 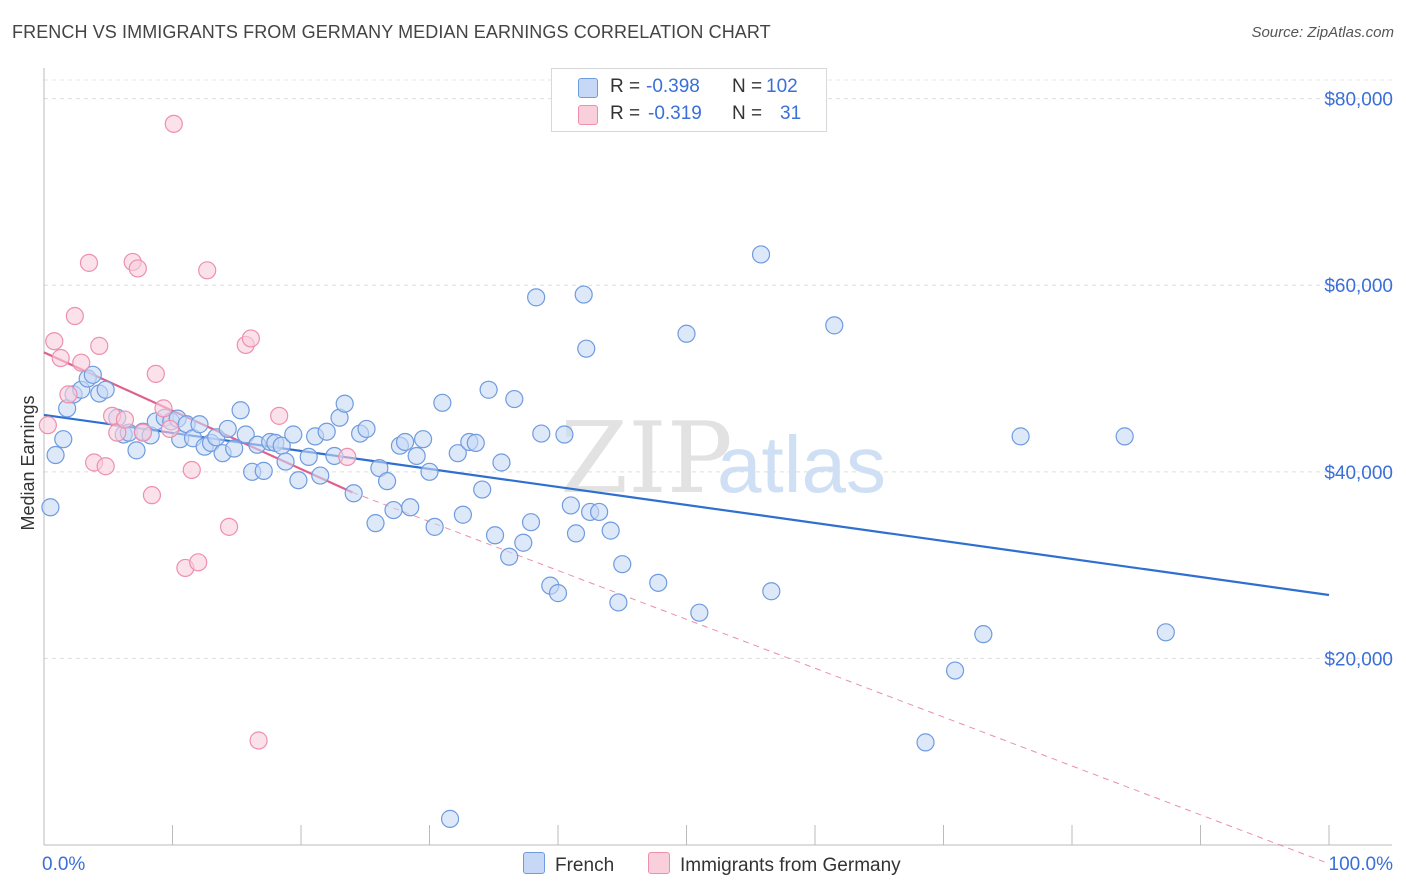 What do you see at coordinates (1358, 100) in the screenshot?
I see `y-tick-label: $80,000` at bounding box center [1358, 100].